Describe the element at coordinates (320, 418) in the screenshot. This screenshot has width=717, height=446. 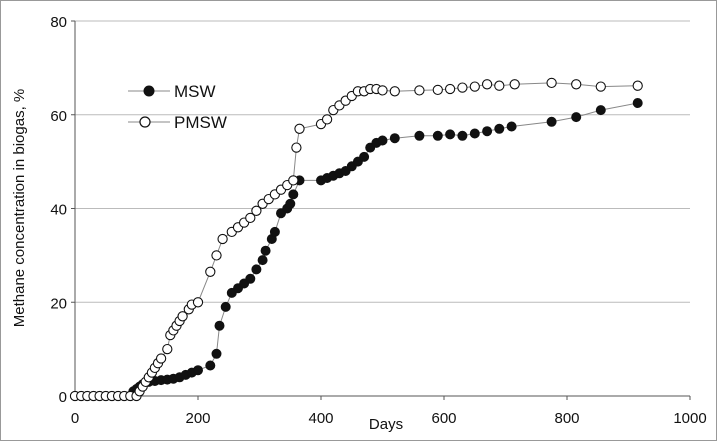
I see `x-tick-label: 400` at that location.